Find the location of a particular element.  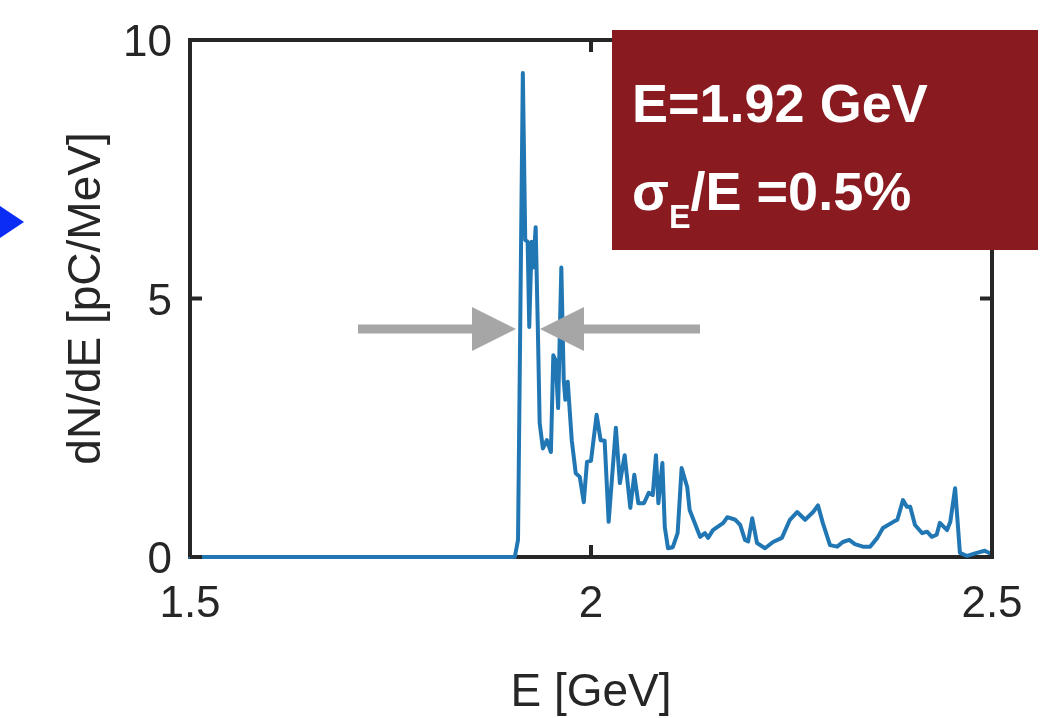

x-tick-label: 2 is located at coordinates (591, 601).